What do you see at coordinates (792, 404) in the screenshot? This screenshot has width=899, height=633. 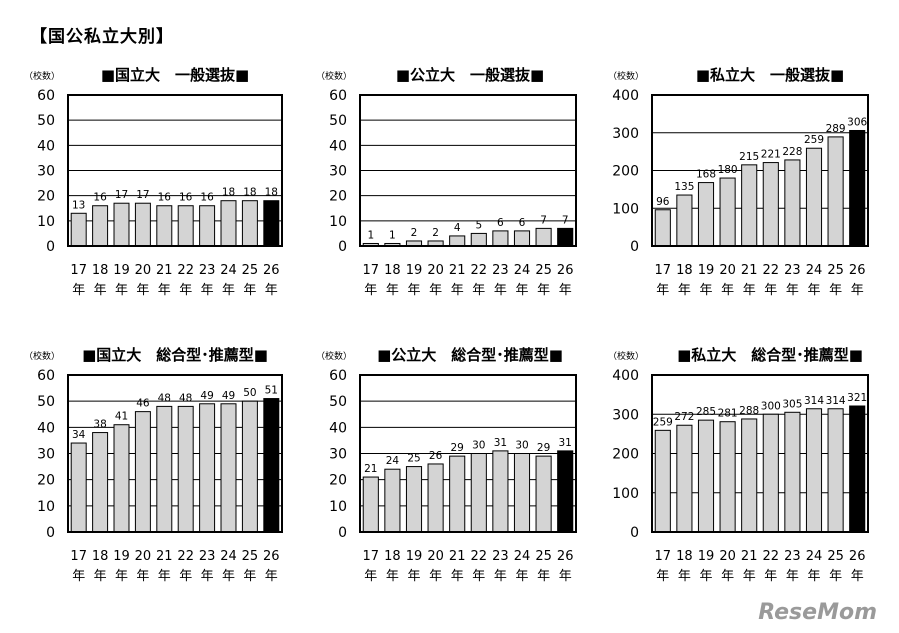 I see `chart-6-data-label: 305` at bounding box center [792, 404].